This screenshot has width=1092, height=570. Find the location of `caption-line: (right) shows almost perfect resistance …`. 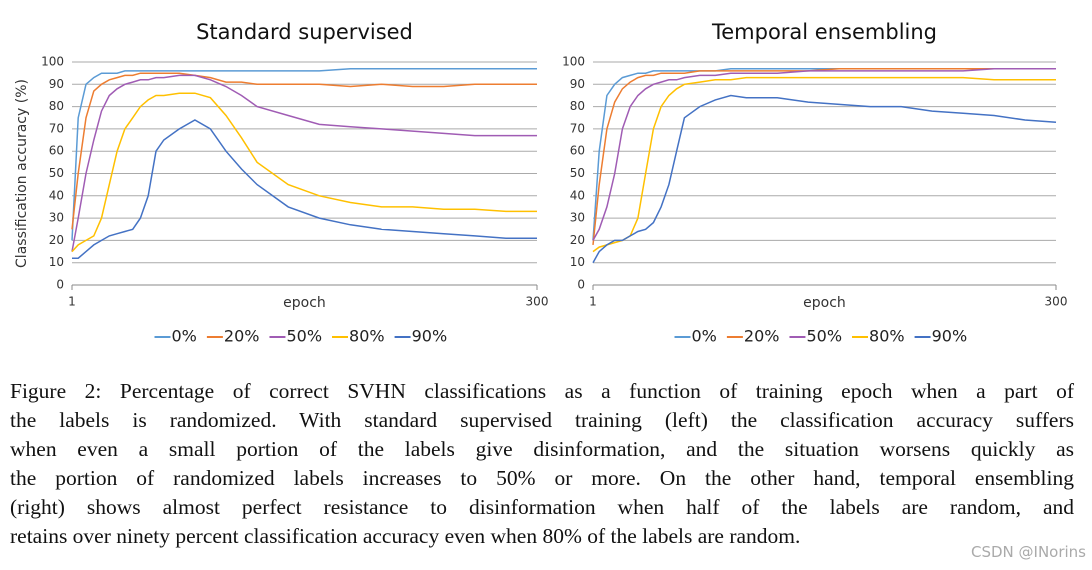

caption-line: (right) shows almost perfect resistance … is located at coordinates (542, 507).